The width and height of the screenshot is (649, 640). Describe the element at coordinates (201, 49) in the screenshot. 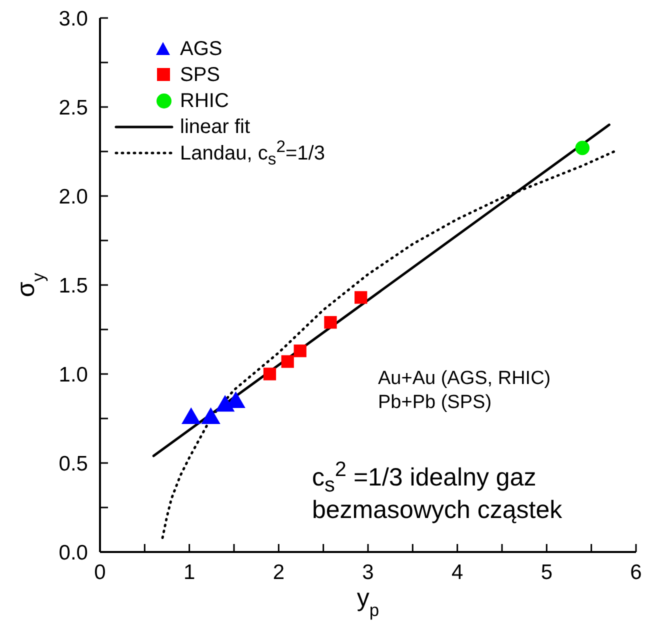

I see `legend-label: AGS` at that location.